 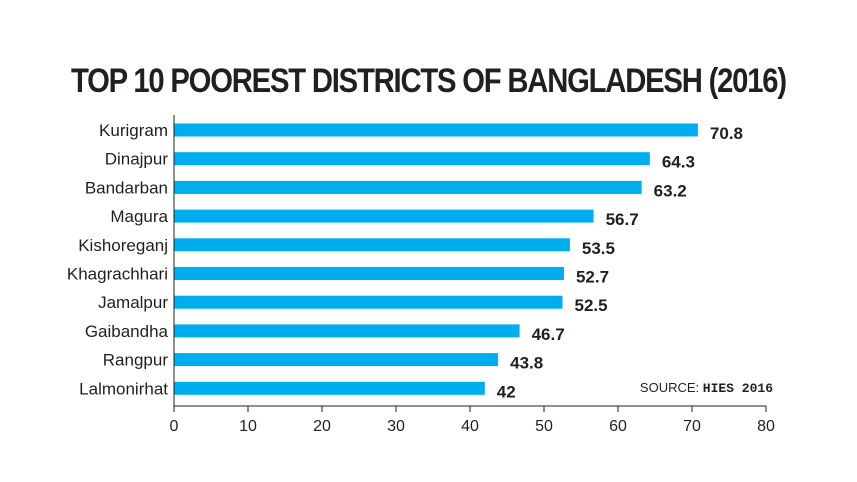 What do you see at coordinates (127, 331) in the screenshot?
I see `category-label-gaibandha: Gaibandha` at bounding box center [127, 331].